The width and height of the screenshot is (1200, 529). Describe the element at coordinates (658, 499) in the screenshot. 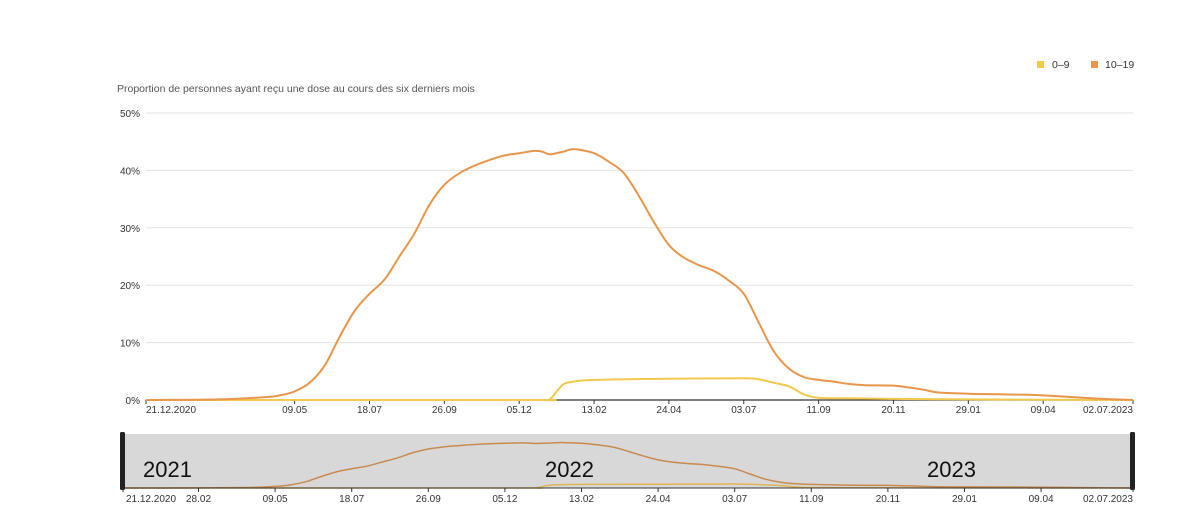

I see `navigator-x-tick-label: 24.04` at that location.